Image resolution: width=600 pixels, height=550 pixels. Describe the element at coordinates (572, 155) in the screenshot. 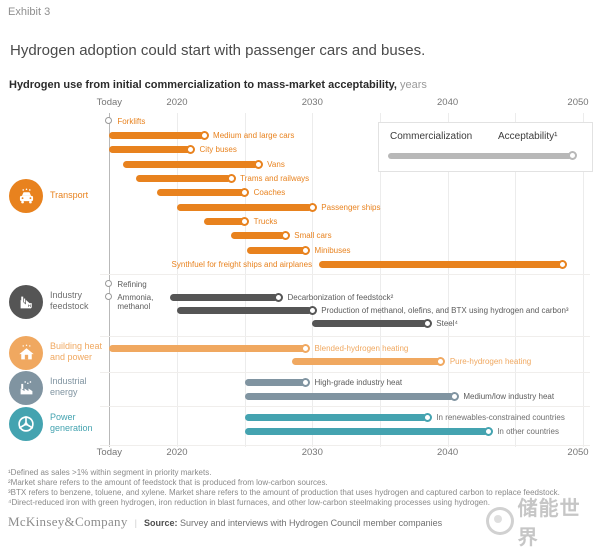

I see `legend-bar-endcap` at that location.